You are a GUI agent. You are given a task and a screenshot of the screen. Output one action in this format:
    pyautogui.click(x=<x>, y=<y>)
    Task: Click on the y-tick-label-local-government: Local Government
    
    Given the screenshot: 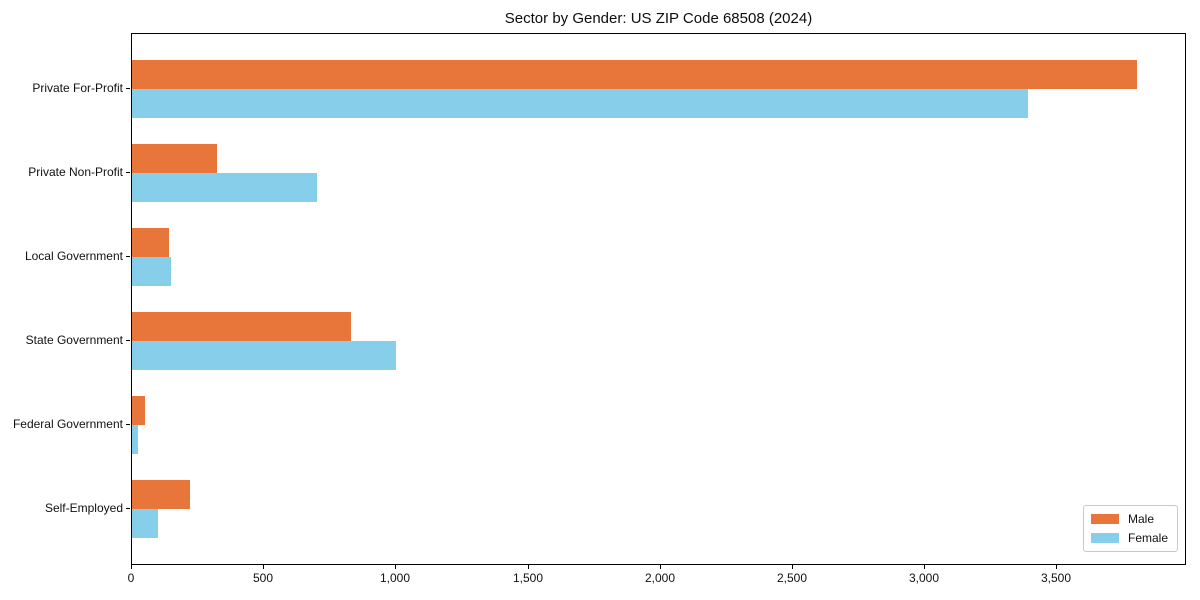 What is the action you would take?
    pyautogui.click(x=73, y=256)
    